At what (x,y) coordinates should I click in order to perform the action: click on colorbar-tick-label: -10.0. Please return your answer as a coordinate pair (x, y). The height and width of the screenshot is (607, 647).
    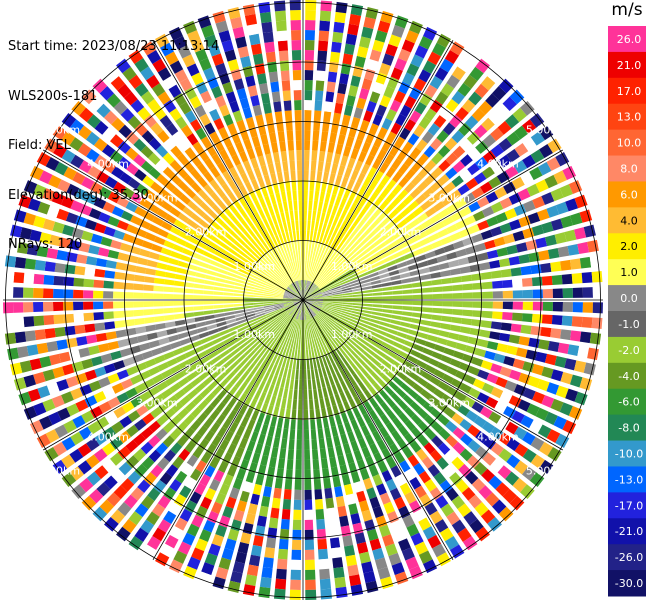
    Looking at the image, I should click on (629, 454).